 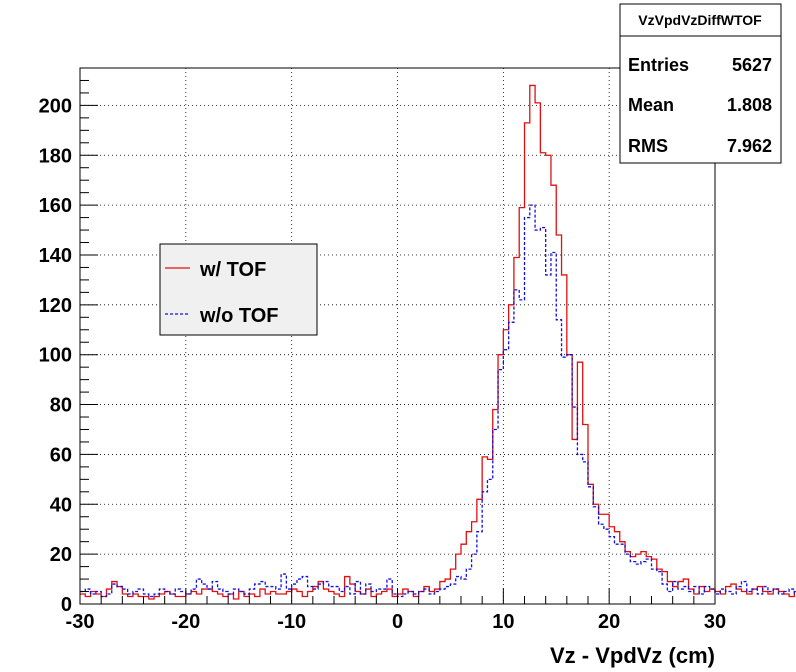 I want to click on stats-mean-label: Mean, so click(x=651, y=105).